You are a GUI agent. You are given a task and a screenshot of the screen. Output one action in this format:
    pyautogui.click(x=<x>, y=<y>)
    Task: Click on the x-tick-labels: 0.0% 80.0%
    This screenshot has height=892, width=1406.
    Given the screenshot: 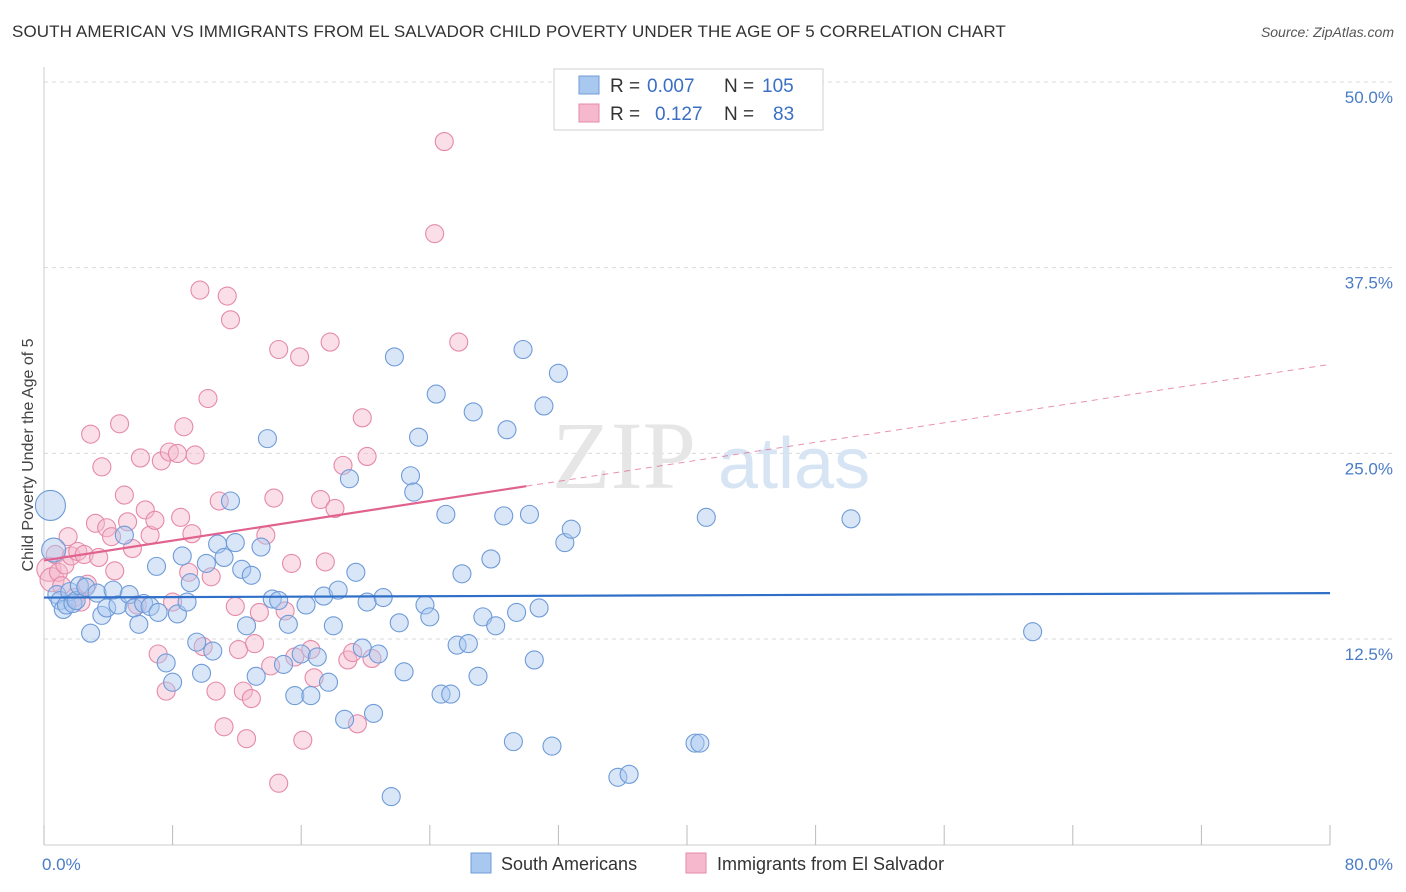 What is the action you would take?
    pyautogui.click(x=717, y=864)
    